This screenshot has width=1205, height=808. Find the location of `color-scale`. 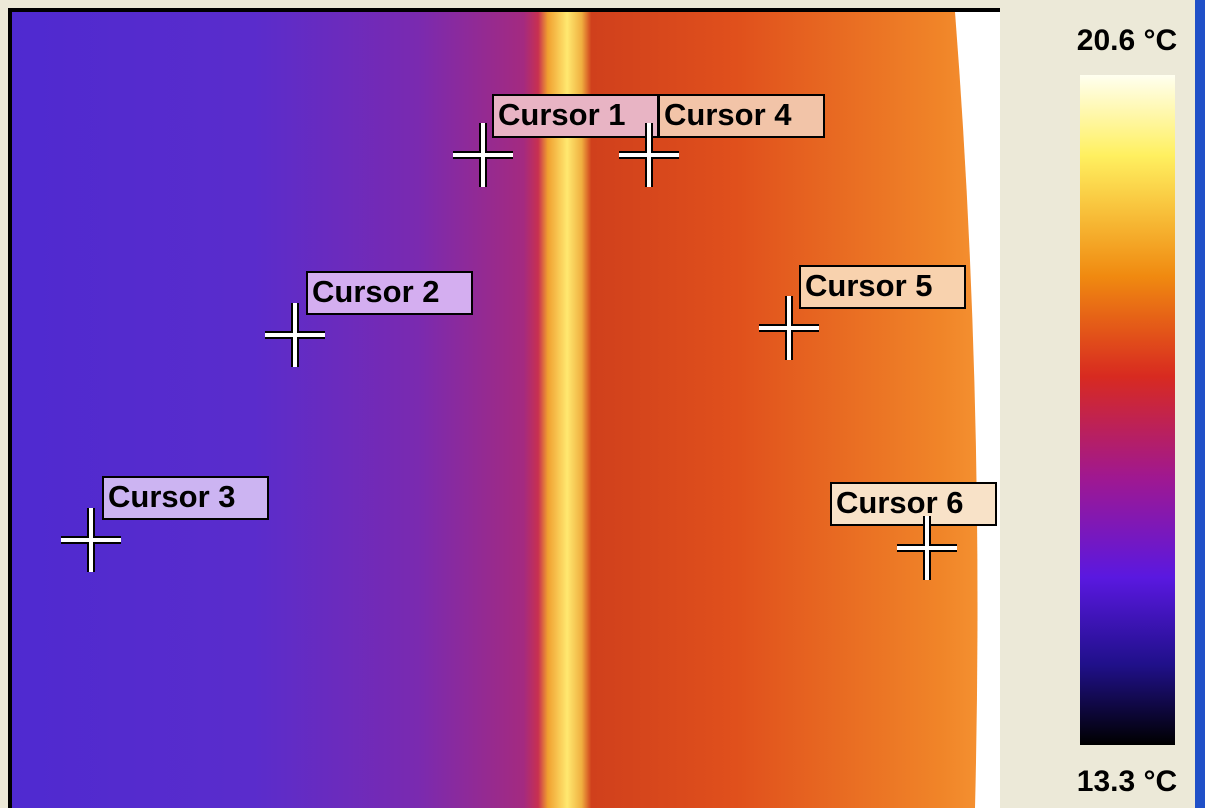

color-scale is located at coordinates (1127, 410).